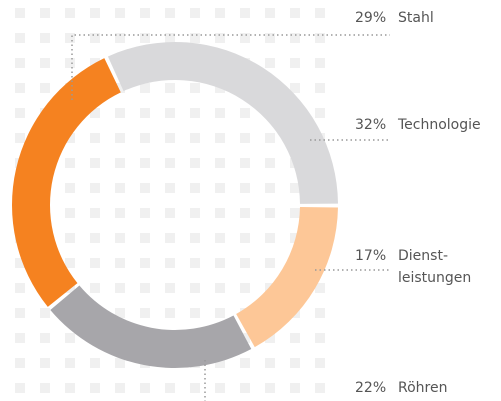 The image size is (501, 401). What do you see at coordinates (370, 18) in the screenshot?
I see `value-label: 29%` at bounding box center [370, 18].